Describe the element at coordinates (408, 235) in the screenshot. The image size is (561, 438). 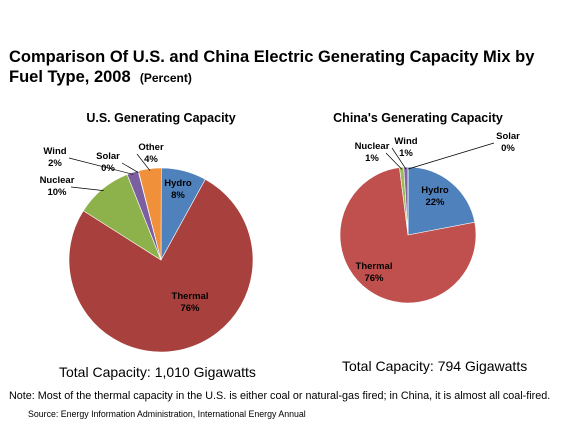
I see `china-slice-thermal` at that location.